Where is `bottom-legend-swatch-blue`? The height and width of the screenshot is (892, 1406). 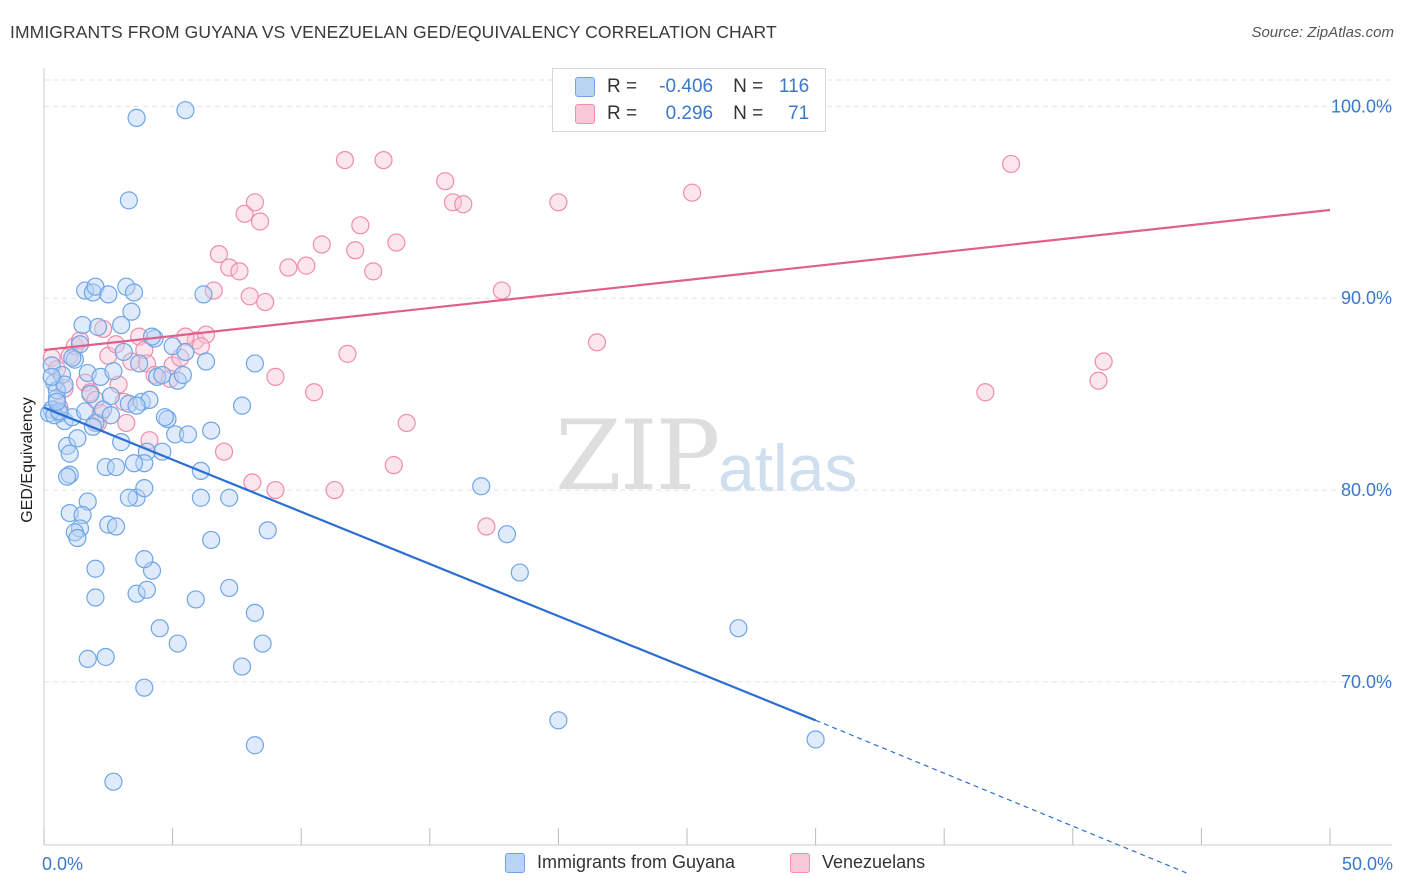
bottom-legend-swatch-blue is located at coordinates (515, 862).